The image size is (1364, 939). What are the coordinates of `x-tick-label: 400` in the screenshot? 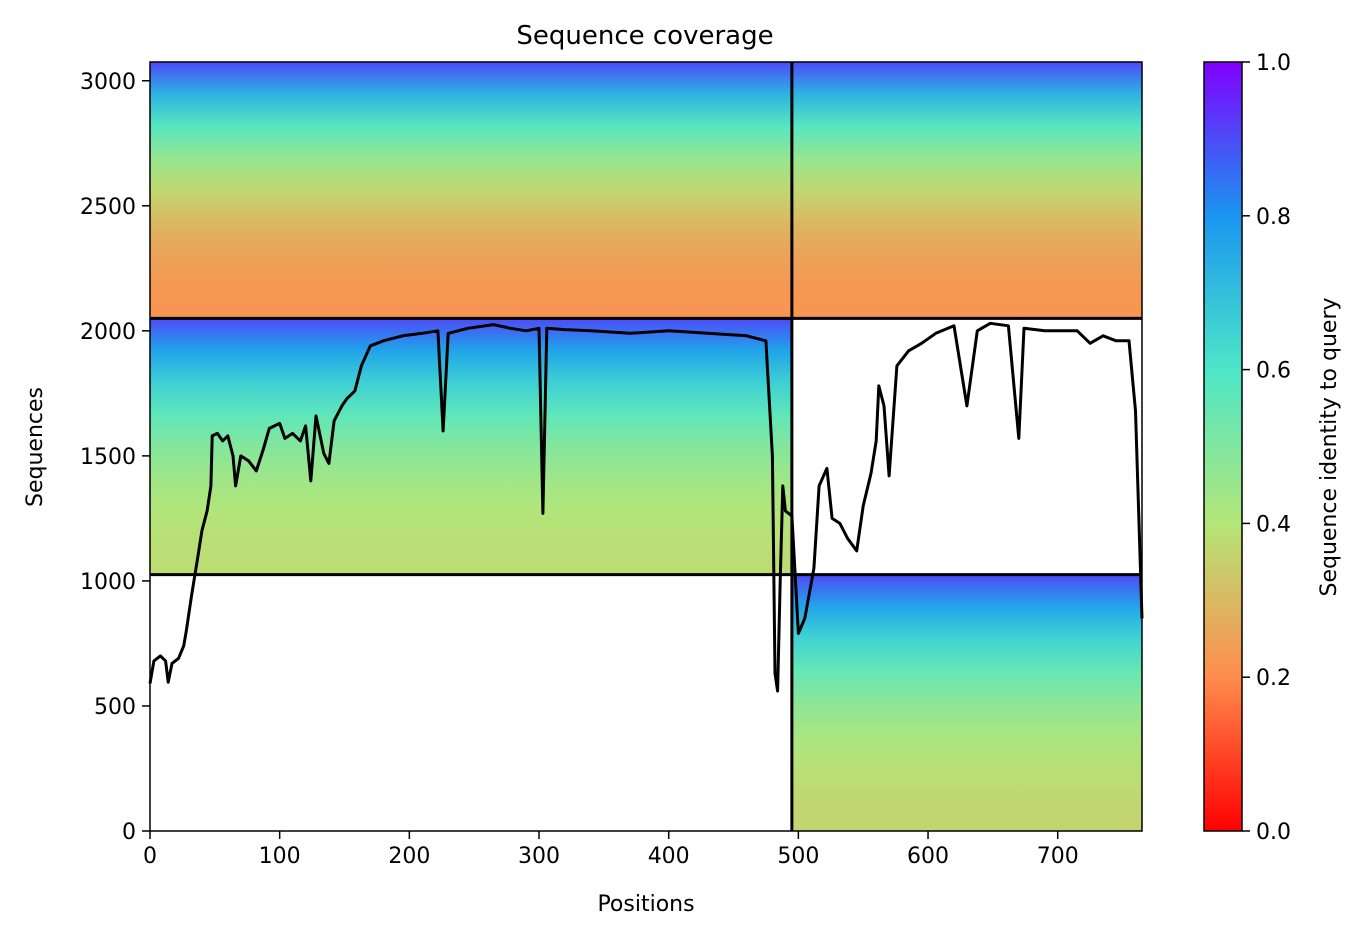 It's located at (669, 856).